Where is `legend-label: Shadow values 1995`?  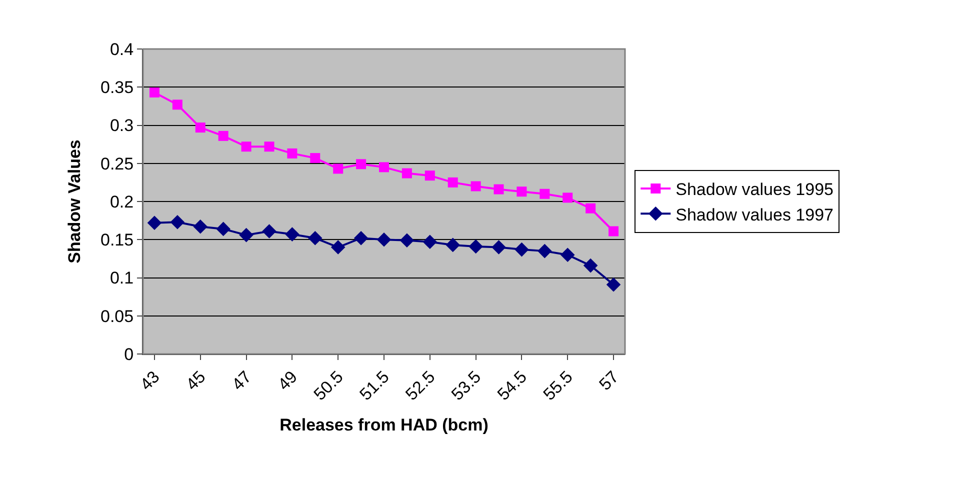
legend-label: Shadow values 1995 is located at coordinates (755, 190).